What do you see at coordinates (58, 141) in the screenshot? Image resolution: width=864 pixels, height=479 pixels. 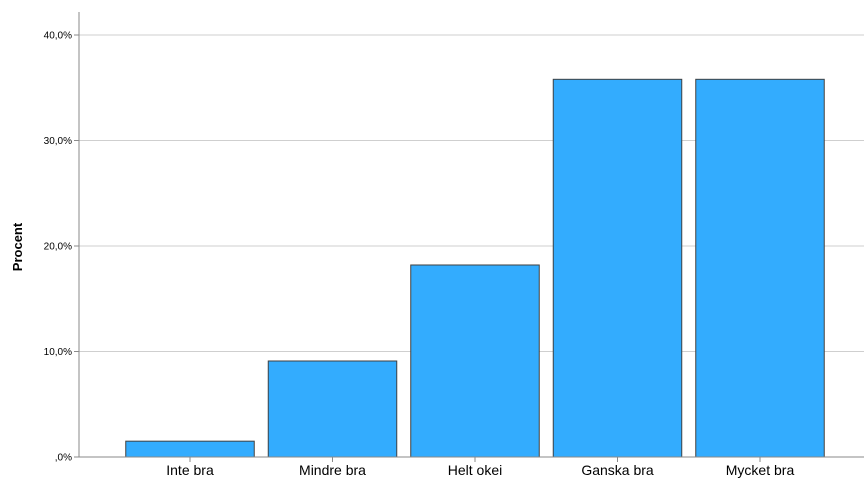 I see `y-tick-label: 30,0%` at bounding box center [58, 141].